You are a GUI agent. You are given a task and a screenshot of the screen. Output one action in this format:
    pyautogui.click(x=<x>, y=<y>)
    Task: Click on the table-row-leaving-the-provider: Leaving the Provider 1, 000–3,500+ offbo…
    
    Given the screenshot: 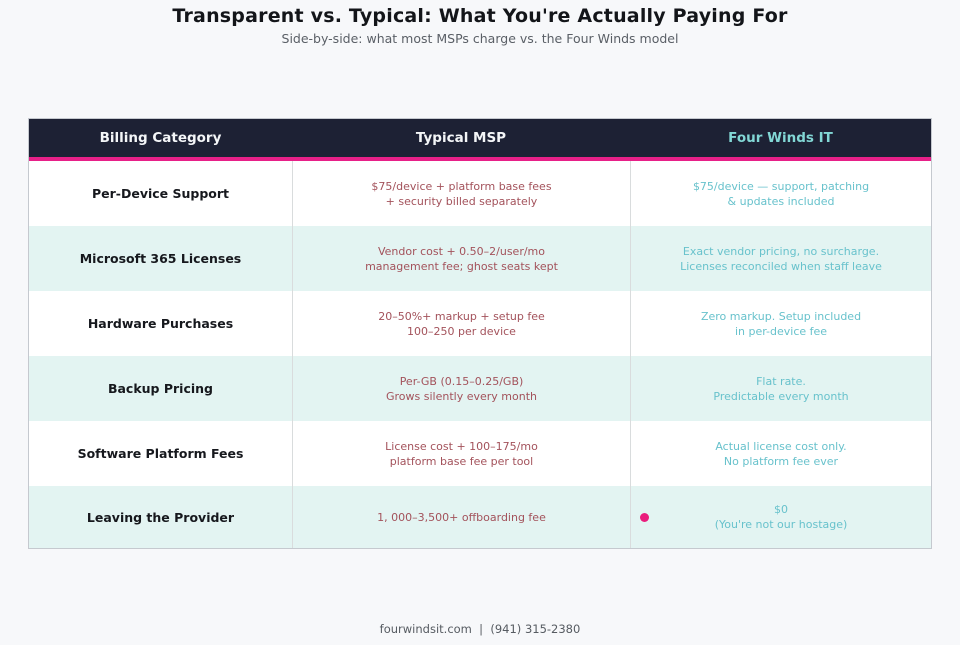 What is the action you would take?
    pyautogui.click(x=480, y=517)
    